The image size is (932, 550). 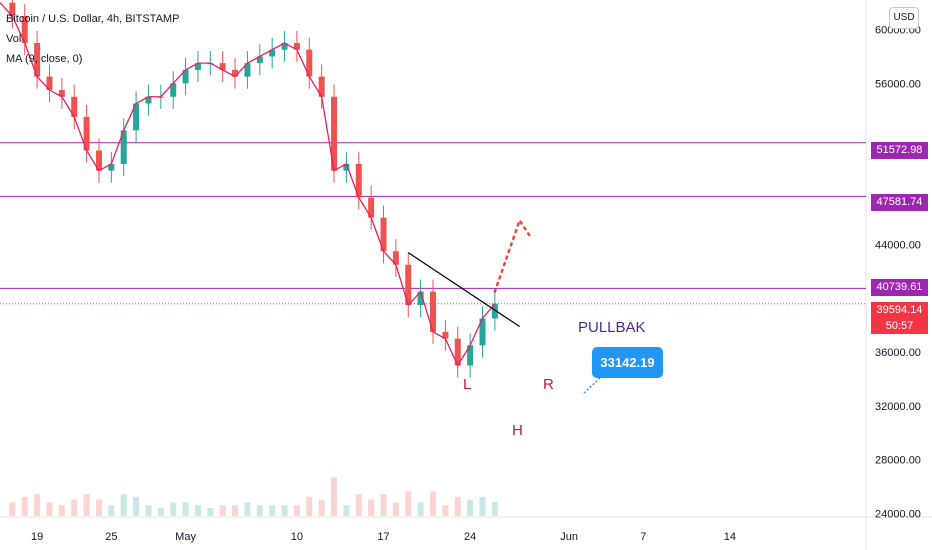 I want to click on current-price-tag: 39594.14 50:57, so click(x=899, y=318).